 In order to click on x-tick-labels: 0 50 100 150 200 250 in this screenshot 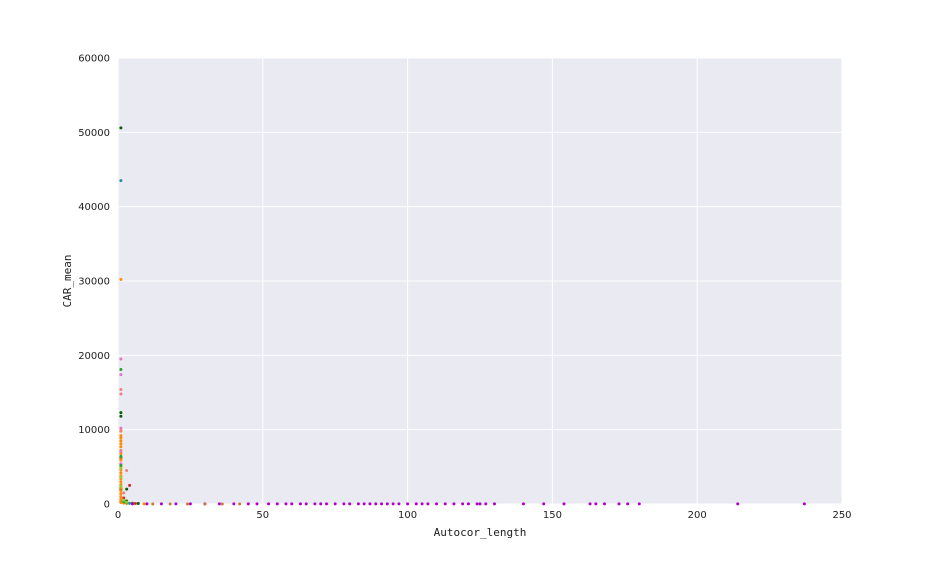, I will do `click(483, 515)`.